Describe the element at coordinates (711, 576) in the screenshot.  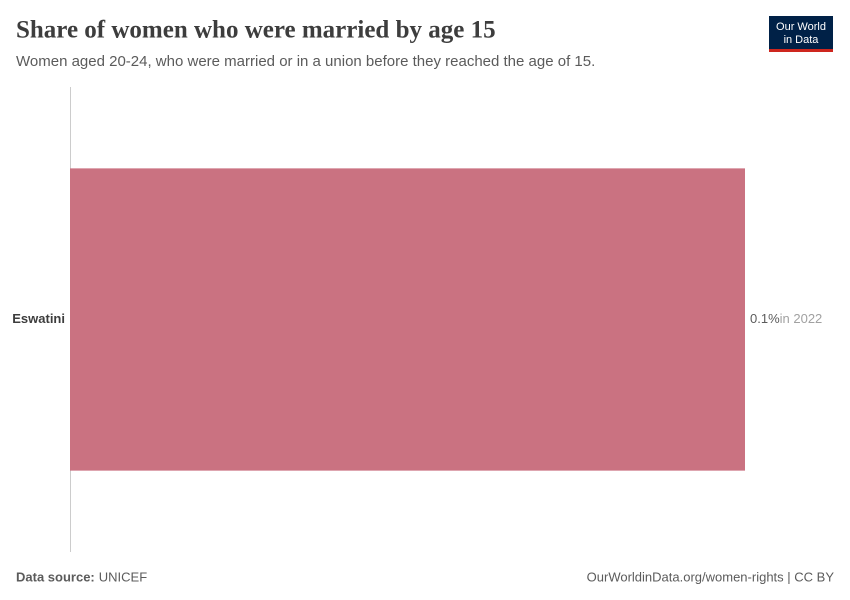
I see `footer-link: OurWorldinData.org/women-rights | CC BY` at that location.